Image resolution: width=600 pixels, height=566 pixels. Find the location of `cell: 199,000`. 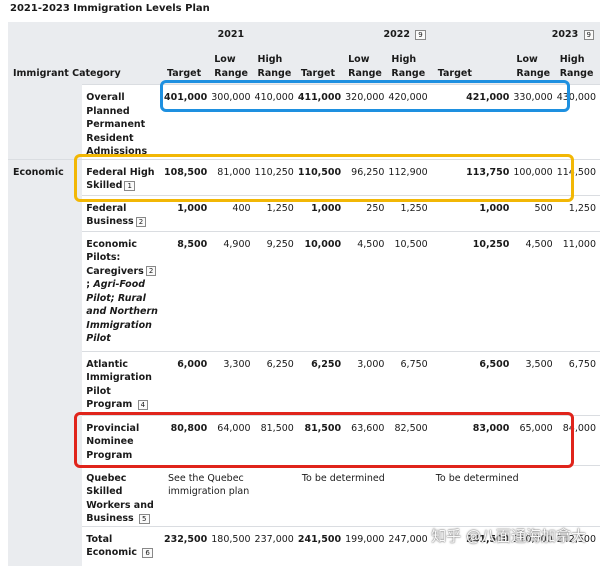

cell: 199,000 is located at coordinates (367, 545).